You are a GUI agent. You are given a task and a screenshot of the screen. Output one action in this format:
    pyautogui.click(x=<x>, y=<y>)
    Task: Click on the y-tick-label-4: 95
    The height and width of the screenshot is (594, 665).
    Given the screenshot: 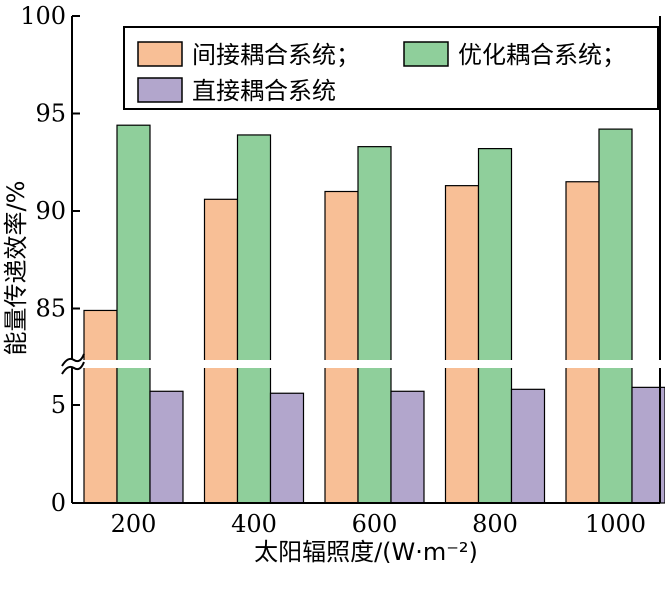 What is the action you would take?
    pyautogui.click(x=50, y=114)
    